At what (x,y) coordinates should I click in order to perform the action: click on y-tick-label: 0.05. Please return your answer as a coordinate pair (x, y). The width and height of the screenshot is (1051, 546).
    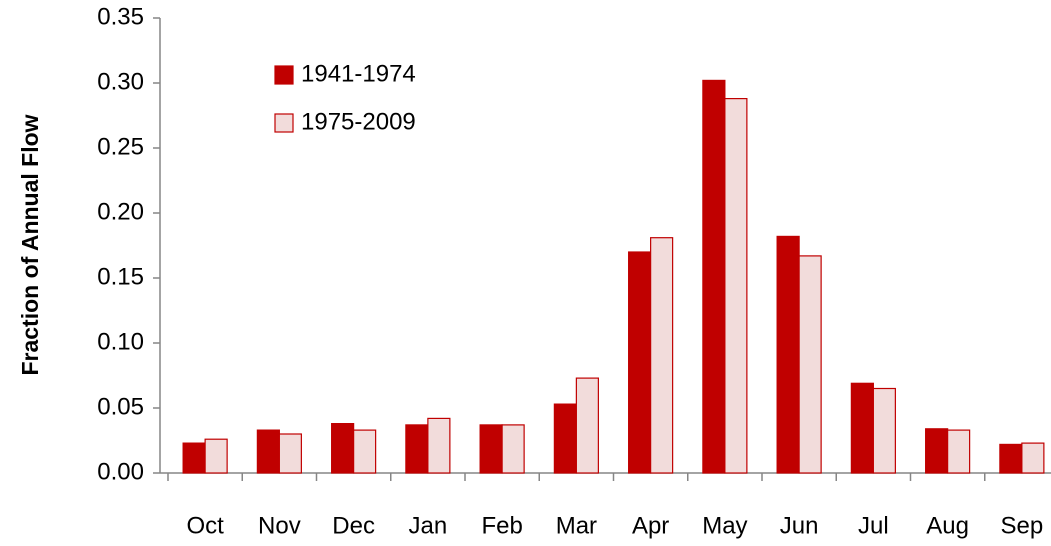
    Looking at the image, I should click on (120, 406).